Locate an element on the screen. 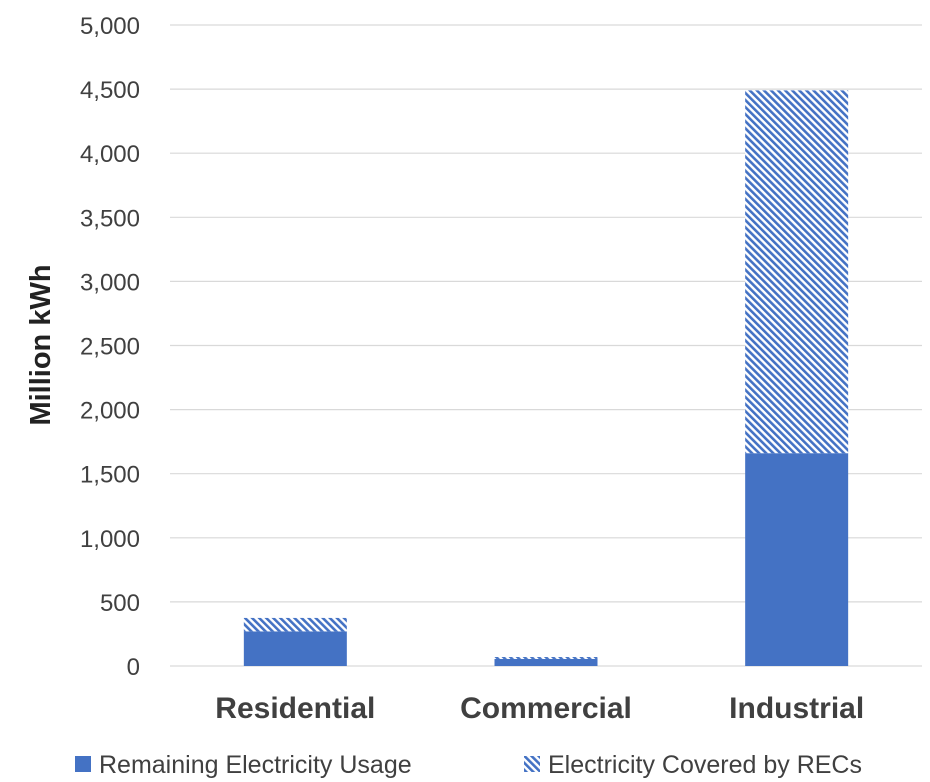 Image resolution: width=930 pixels, height=782 pixels. y-tick-label: 2,500 is located at coordinates (110, 347).